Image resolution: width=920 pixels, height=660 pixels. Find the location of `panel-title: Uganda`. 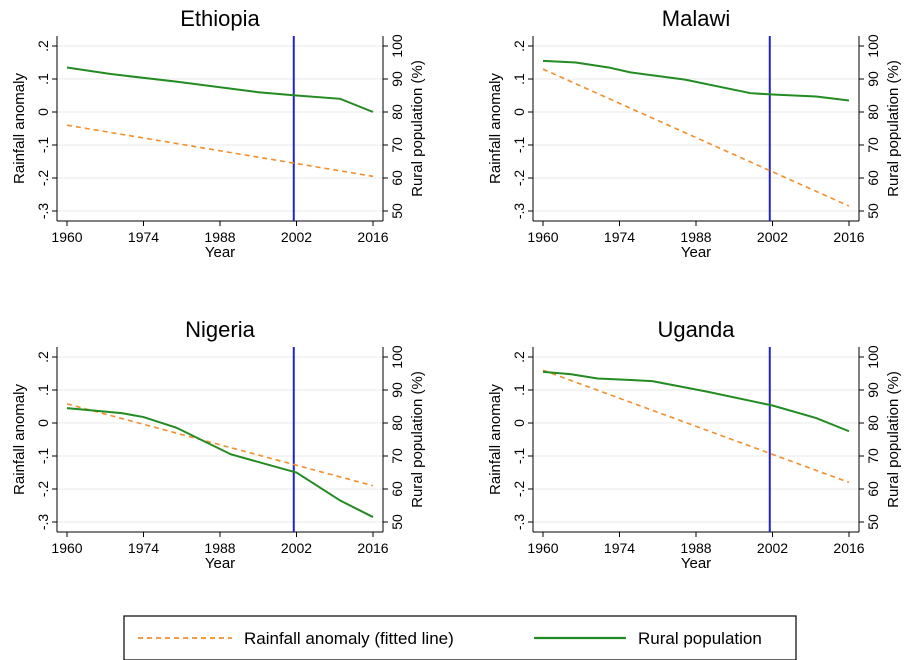

panel-title: Uganda is located at coordinates (696, 329).